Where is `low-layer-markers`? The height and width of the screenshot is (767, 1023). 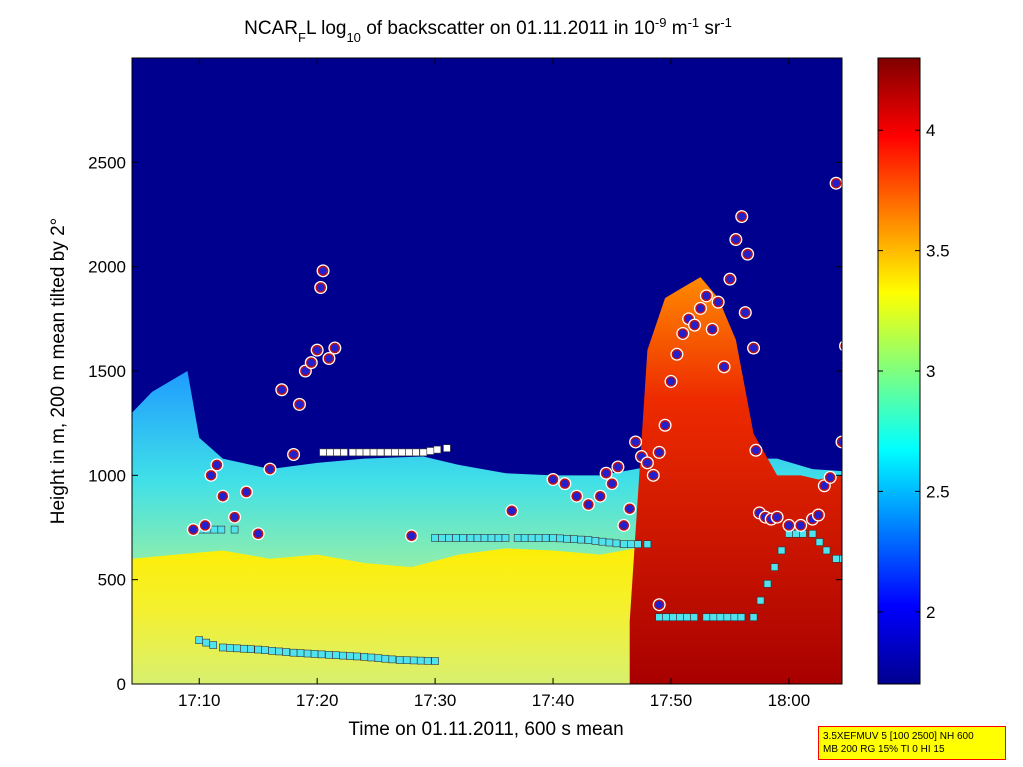
low-layer-markers is located at coordinates (518, 597).